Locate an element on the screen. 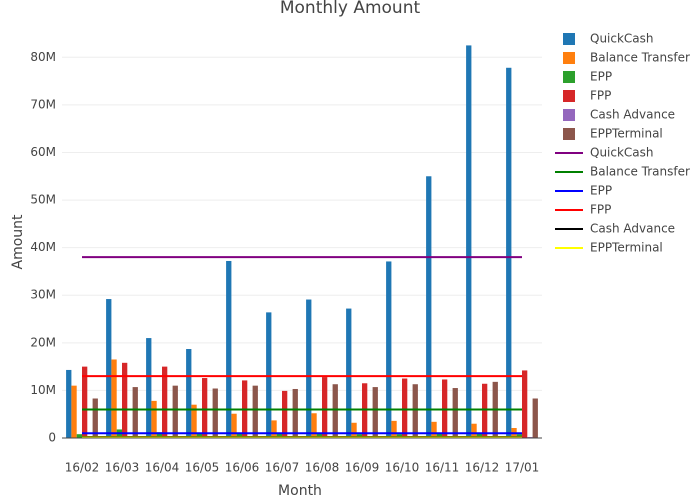 Image resolution: width=700 pixels, height=500 pixels. y-tick-label: 50M is located at coordinates (43, 200).